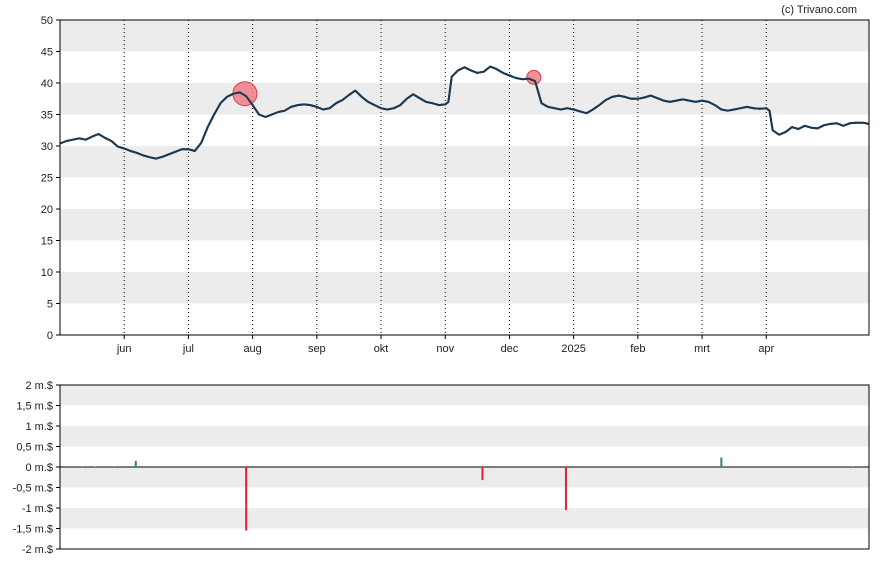 Image resolution: width=888 pixels, height=570 pixels. I want to click on price-x-tick-label: mrt, so click(702, 349).